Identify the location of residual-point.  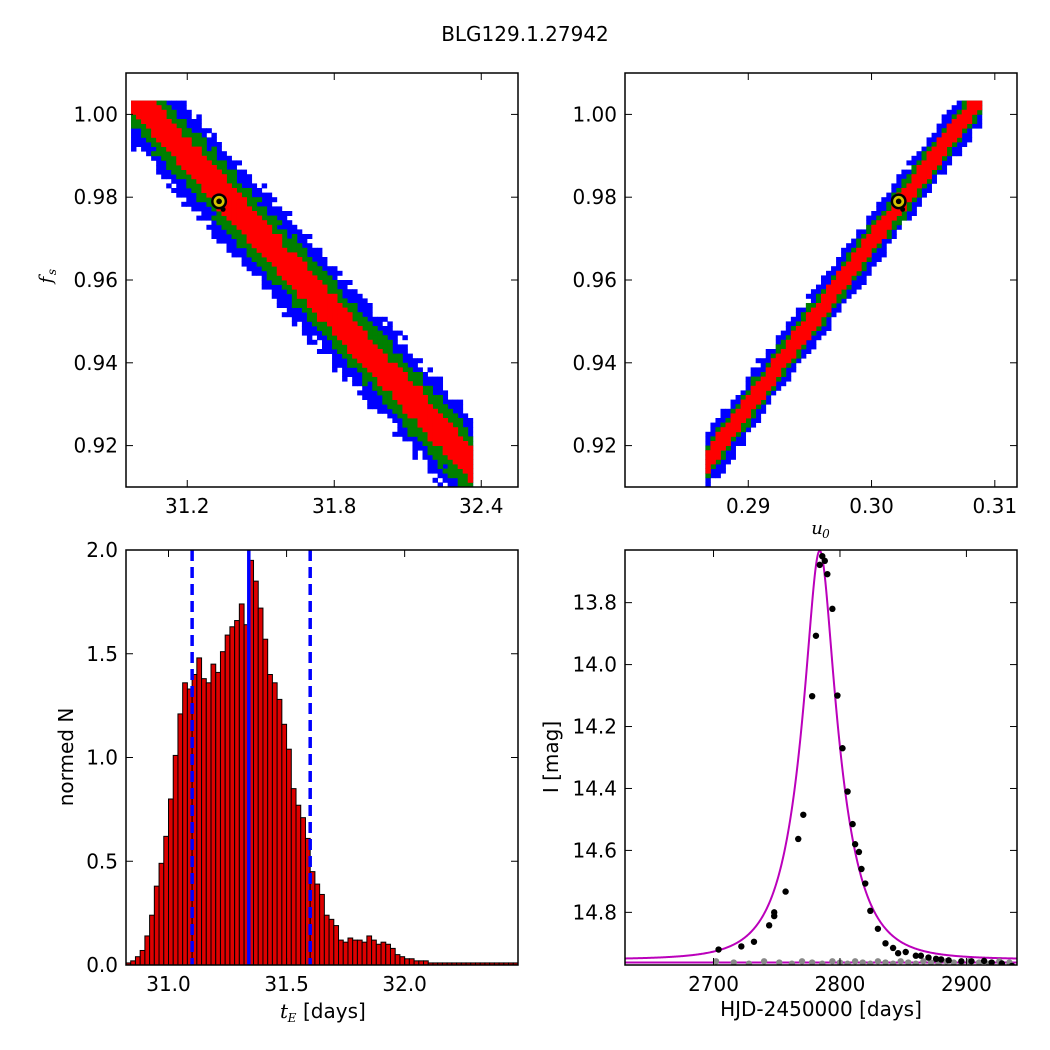
(923, 961).